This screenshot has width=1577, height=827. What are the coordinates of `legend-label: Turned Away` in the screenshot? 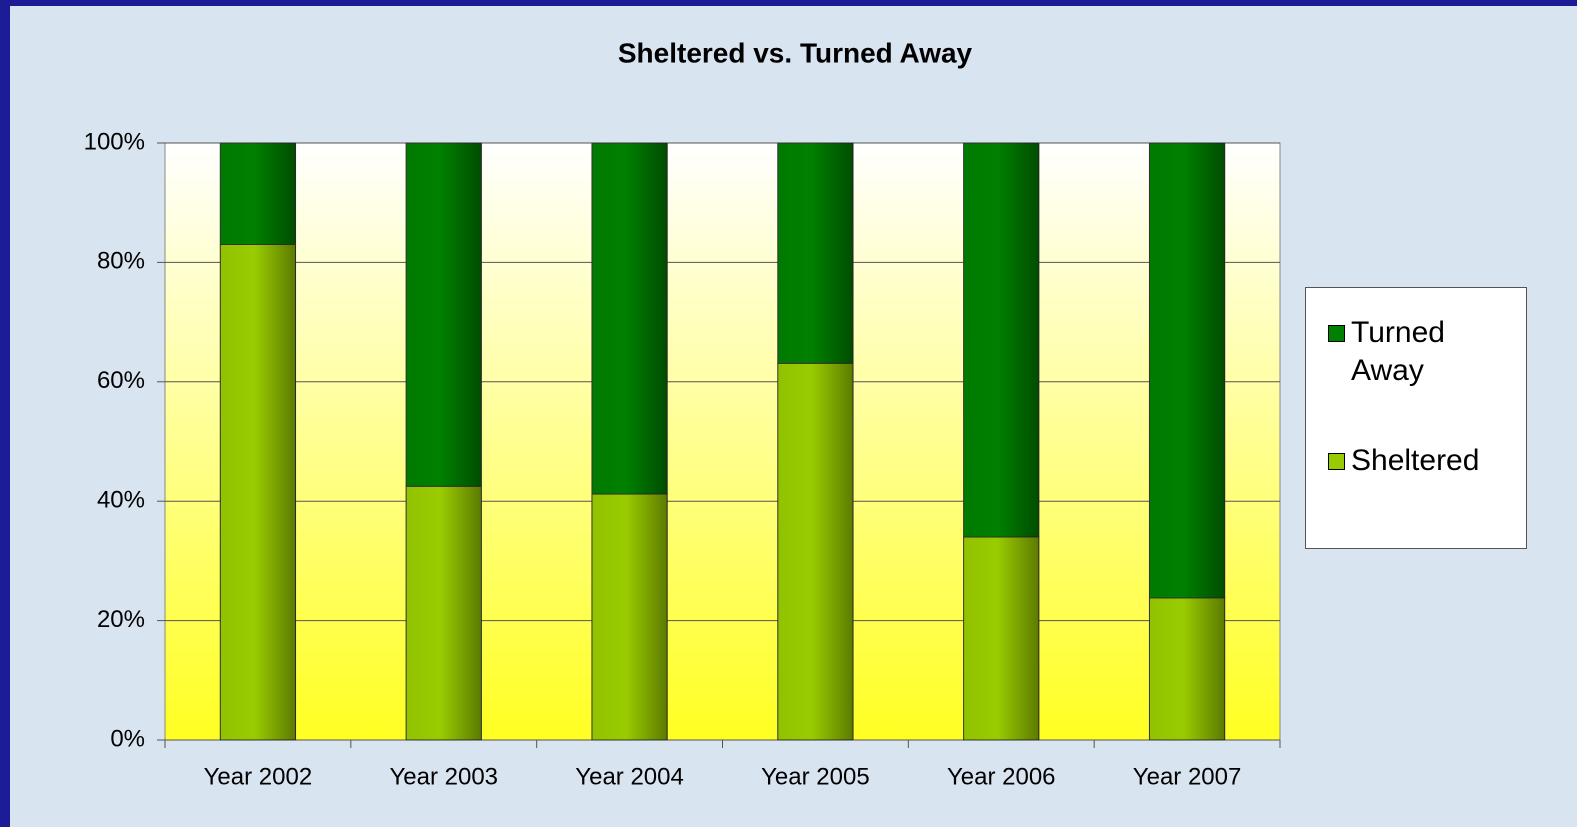 It's located at (1398, 351).